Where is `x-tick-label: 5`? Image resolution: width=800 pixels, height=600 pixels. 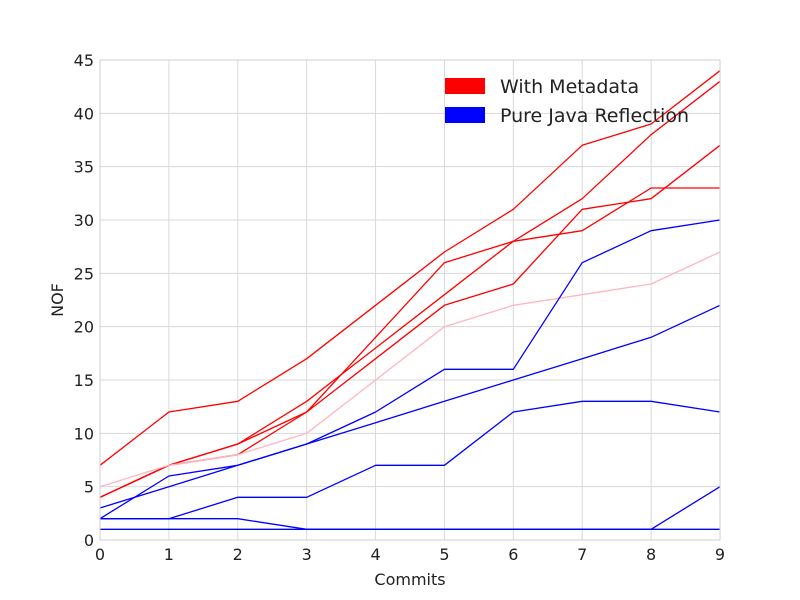 x-tick-label: 5 is located at coordinates (444, 554).